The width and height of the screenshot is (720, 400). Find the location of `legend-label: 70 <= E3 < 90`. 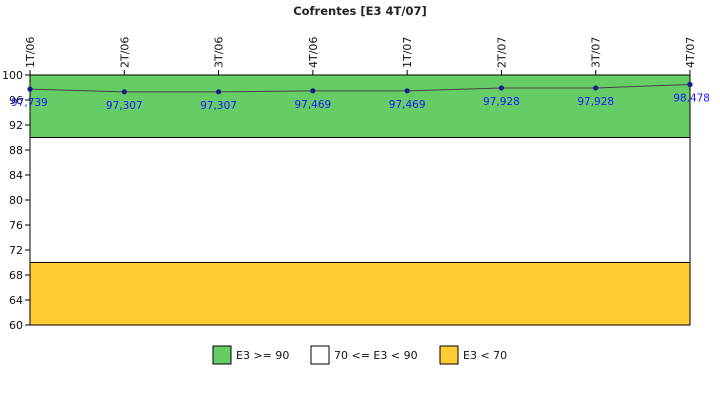

legend-label: 70 <= E3 < 90 is located at coordinates (376, 355).